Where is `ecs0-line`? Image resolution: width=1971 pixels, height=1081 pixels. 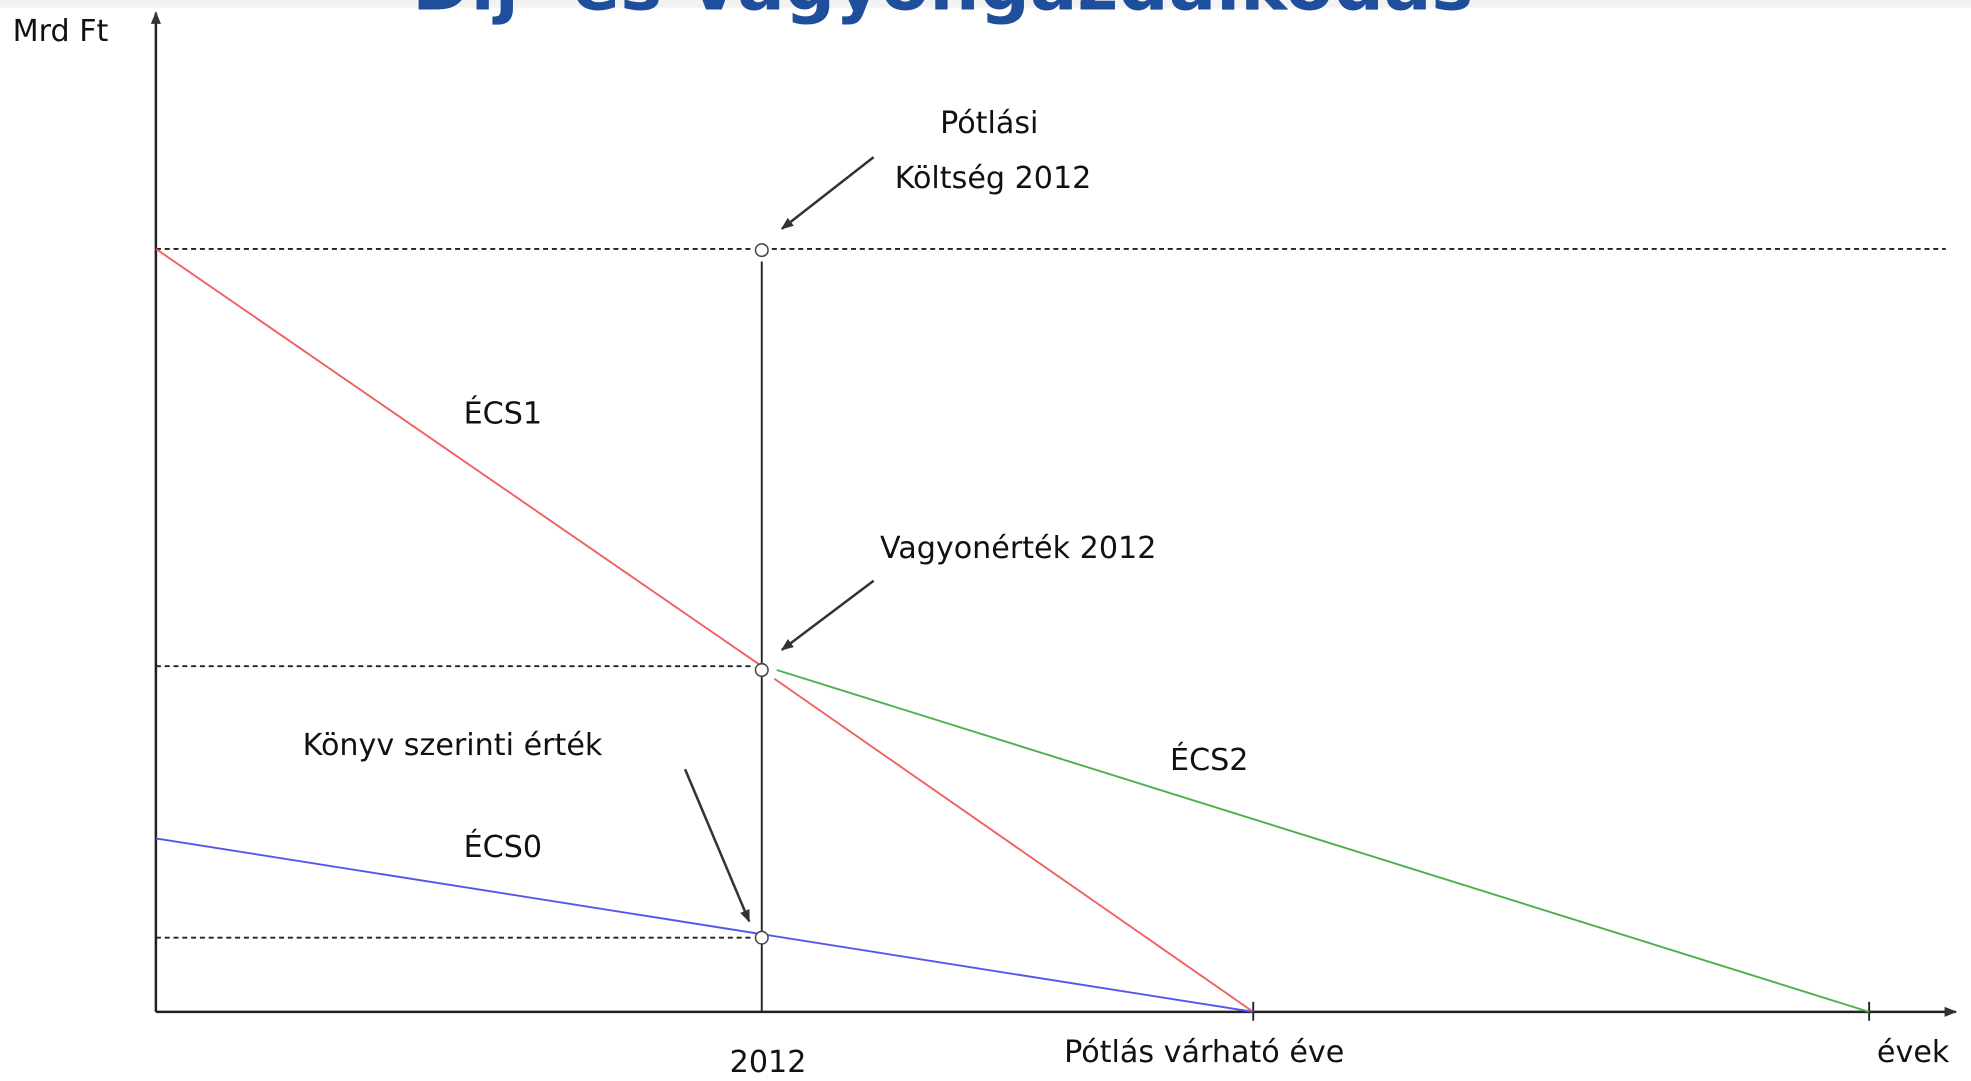
ecs0-line is located at coordinates (704, 925).